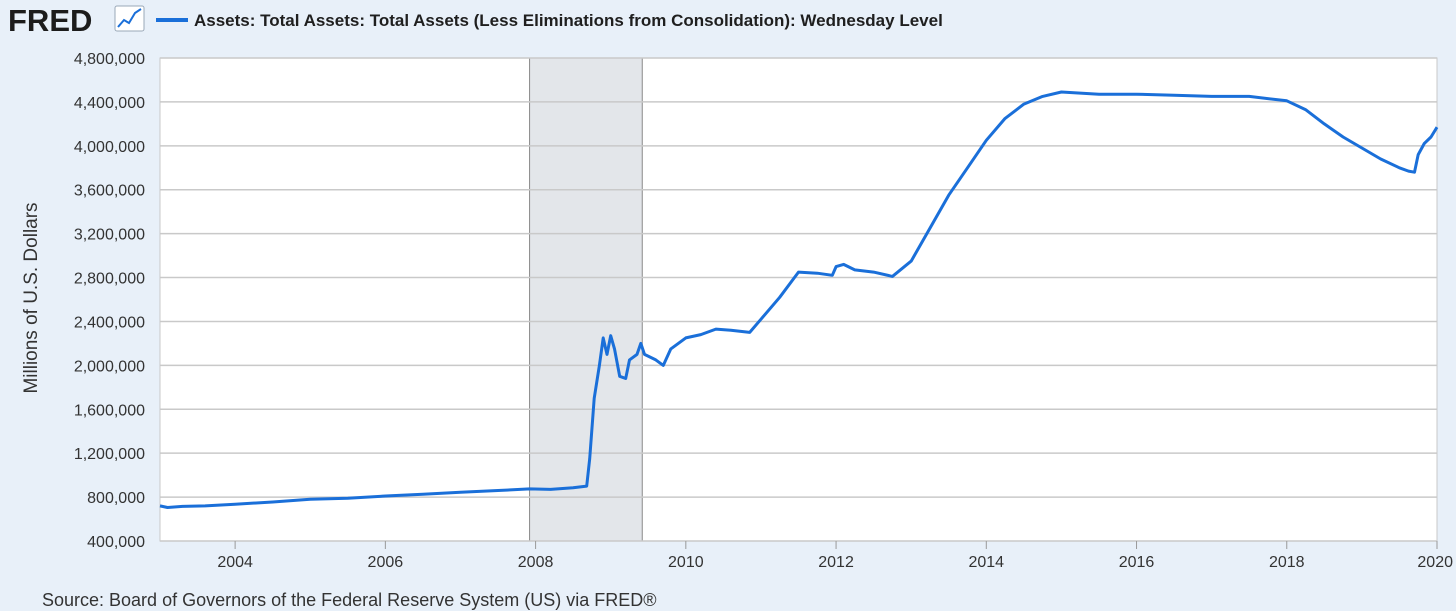  I want to click on y-tick-label: 1,600,000, so click(109, 410).